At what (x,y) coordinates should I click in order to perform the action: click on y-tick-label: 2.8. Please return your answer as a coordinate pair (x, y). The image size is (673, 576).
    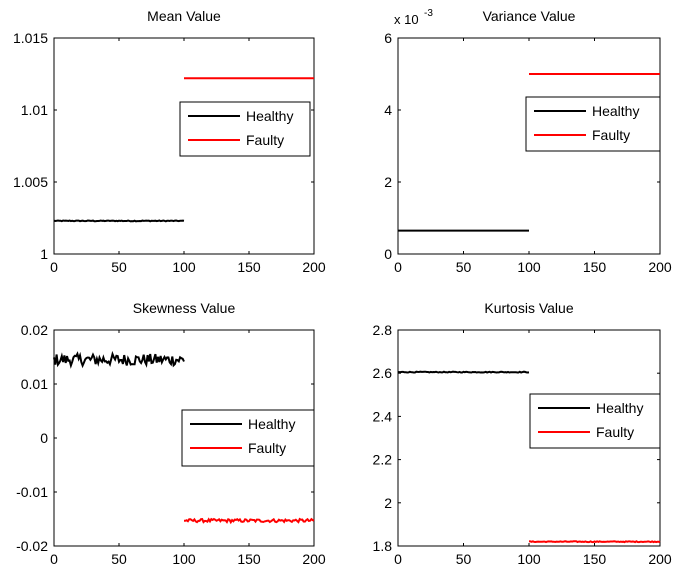
    Looking at the image, I should click on (383, 330).